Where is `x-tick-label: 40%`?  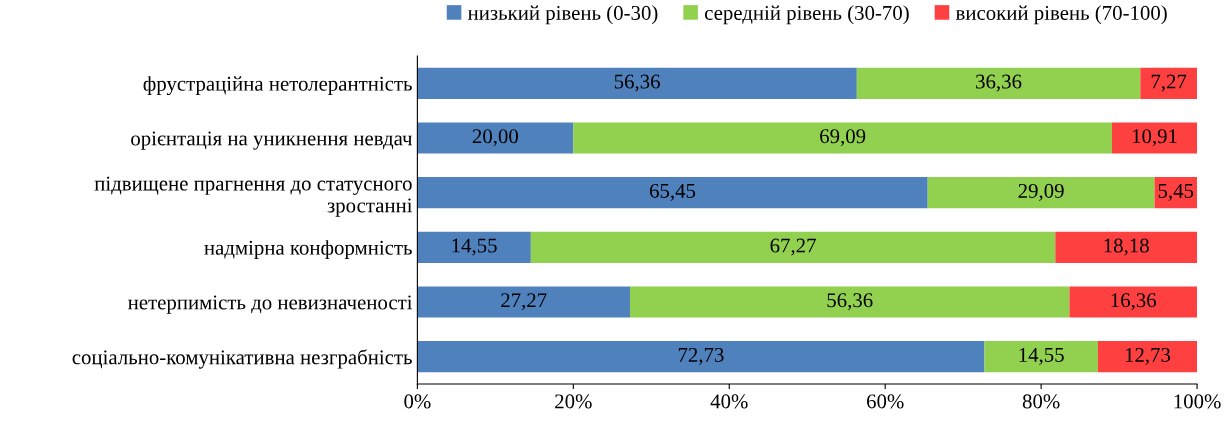 x-tick-label: 40% is located at coordinates (729, 401).